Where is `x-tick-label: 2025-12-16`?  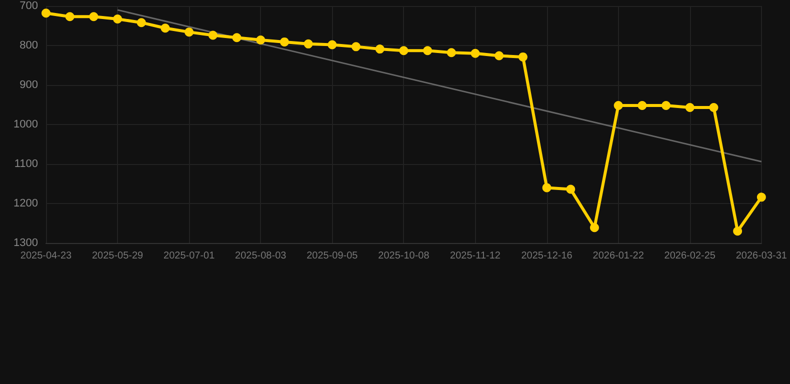
x-tick-label: 2025-12-16 is located at coordinates (547, 256).